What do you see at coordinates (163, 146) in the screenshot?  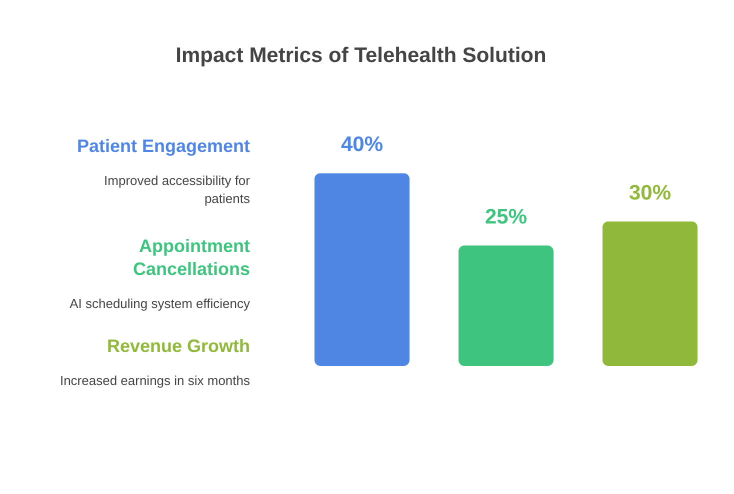 I see `text: Patient Engagement` at bounding box center [163, 146].